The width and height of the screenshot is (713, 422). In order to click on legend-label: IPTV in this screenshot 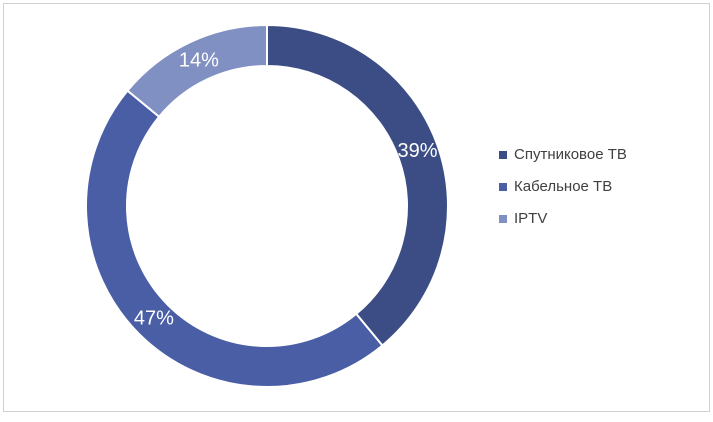, I will do `click(530, 218)`.